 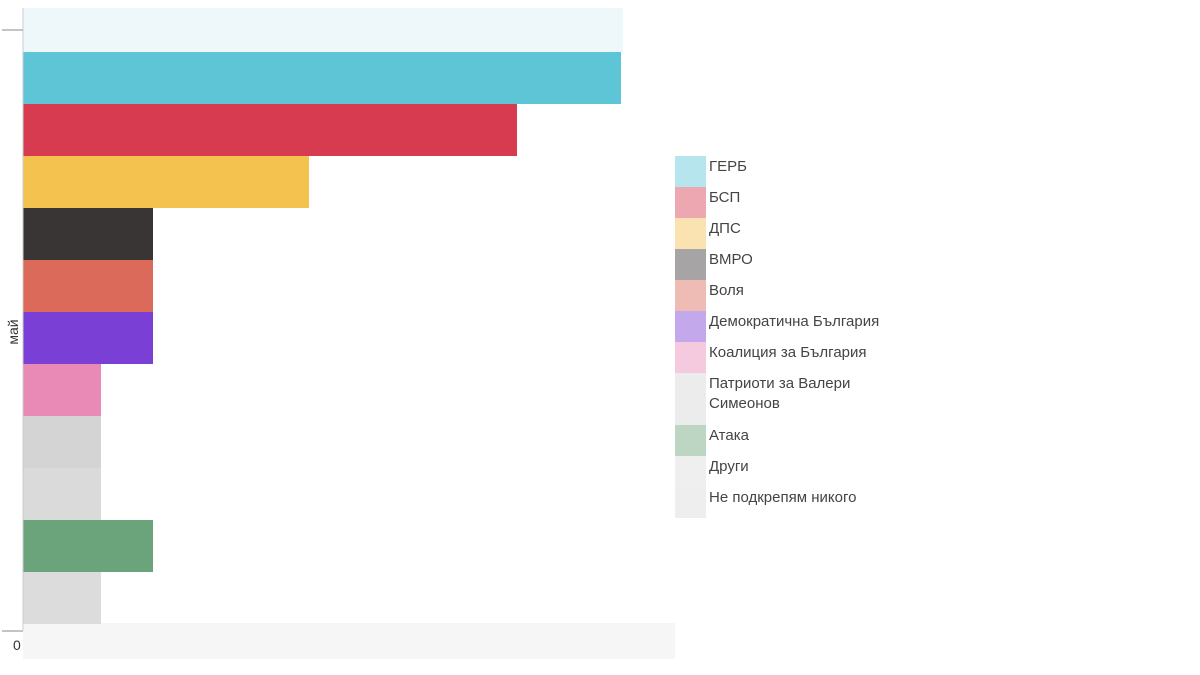 What do you see at coordinates (729, 466) in the screenshot?
I see `legend-label-9: Други` at bounding box center [729, 466].